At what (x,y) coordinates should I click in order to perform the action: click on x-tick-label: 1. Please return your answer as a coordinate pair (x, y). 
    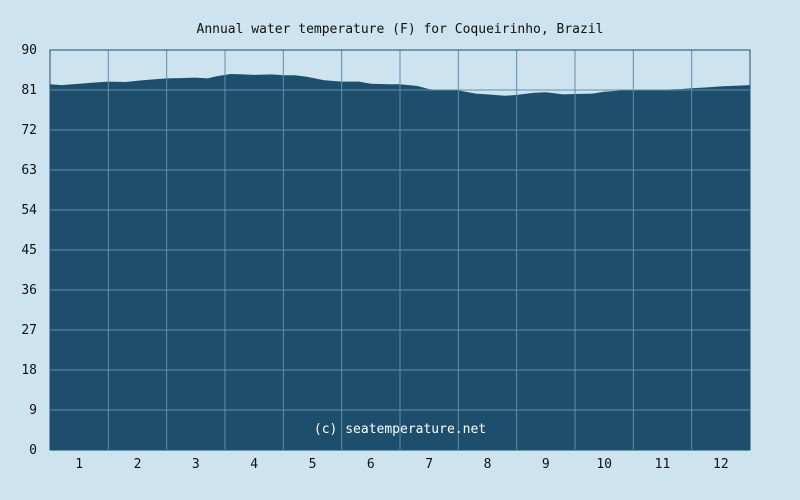
    Looking at the image, I should click on (79, 464).